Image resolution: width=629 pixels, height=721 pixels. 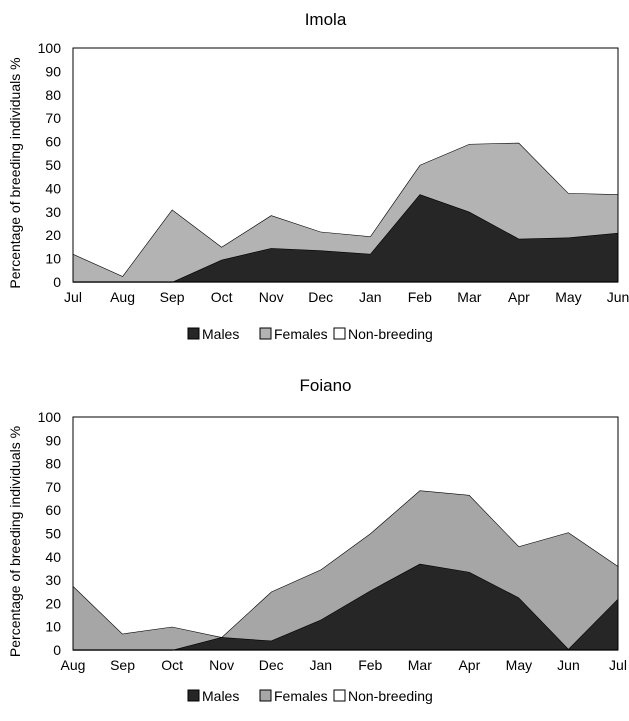 What do you see at coordinates (53, 188) in the screenshot?
I see `imola-y-tick-label: 40` at bounding box center [53, 188].